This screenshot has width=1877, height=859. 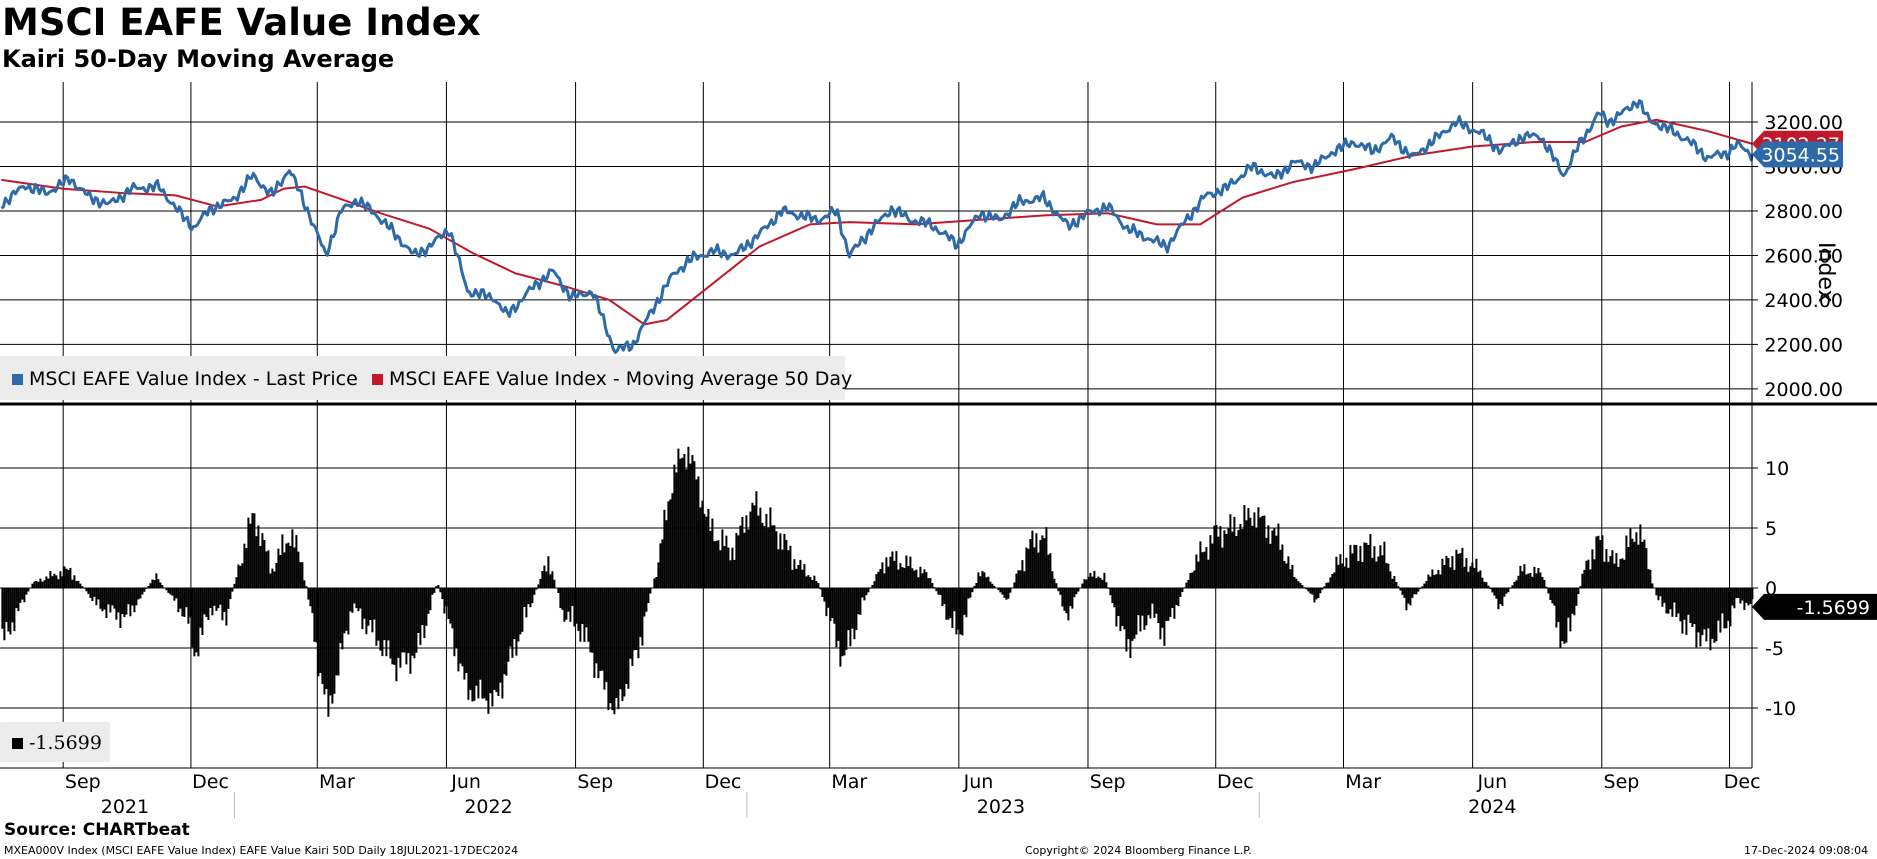 What do you see at coordinates (1138, 850) in the screenshot?
I see `footer-copyright: Copyright© 2024 Bloomberg Finance L.P.` at bounding box center [1138, 850].